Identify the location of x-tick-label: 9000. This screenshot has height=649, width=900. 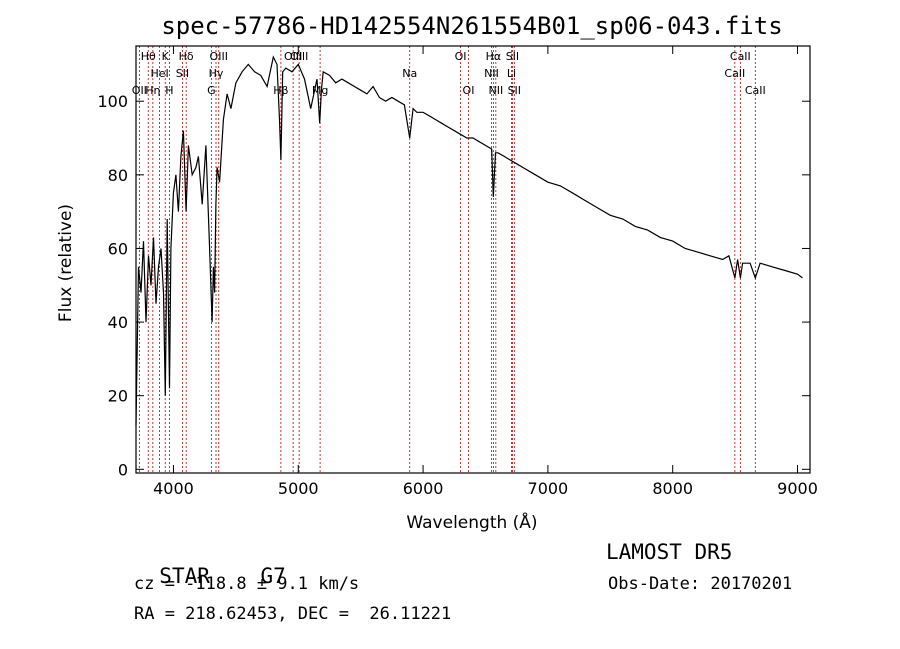
(797, 488).